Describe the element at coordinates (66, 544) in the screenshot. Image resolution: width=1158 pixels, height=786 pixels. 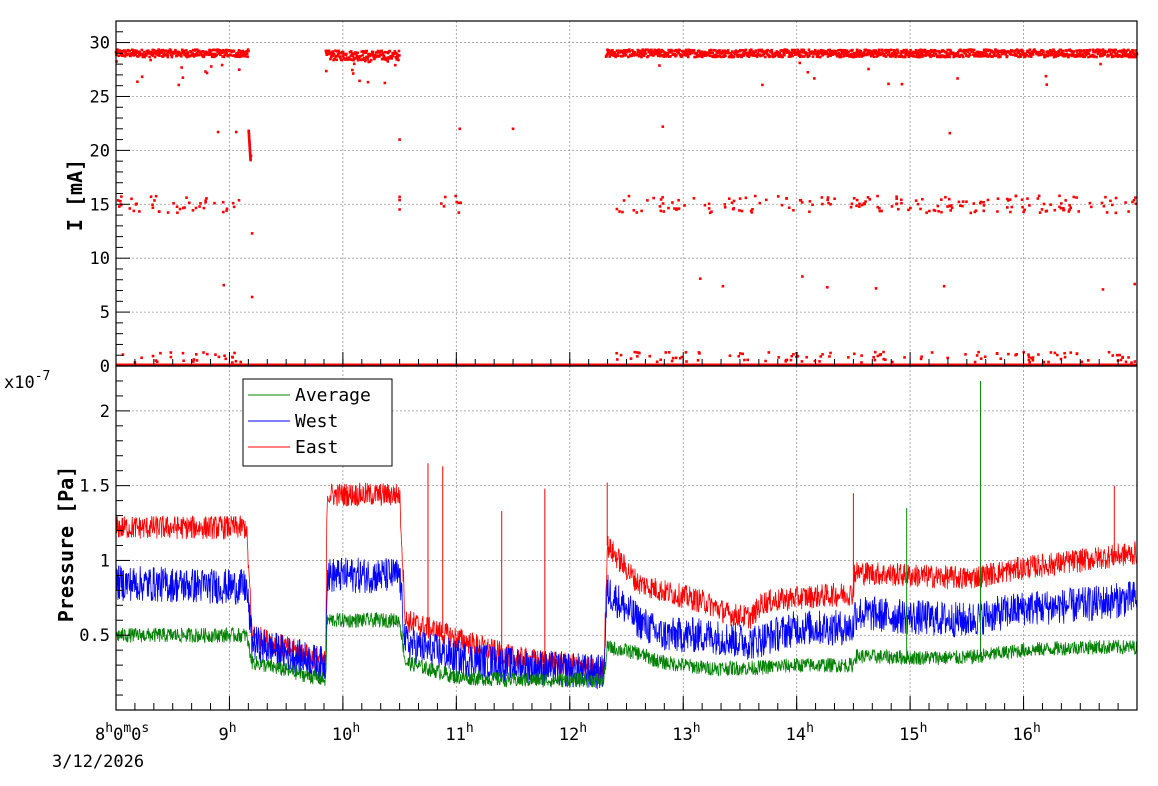
I see `pressure-axis-title: Pressure [Pa]` at that location.